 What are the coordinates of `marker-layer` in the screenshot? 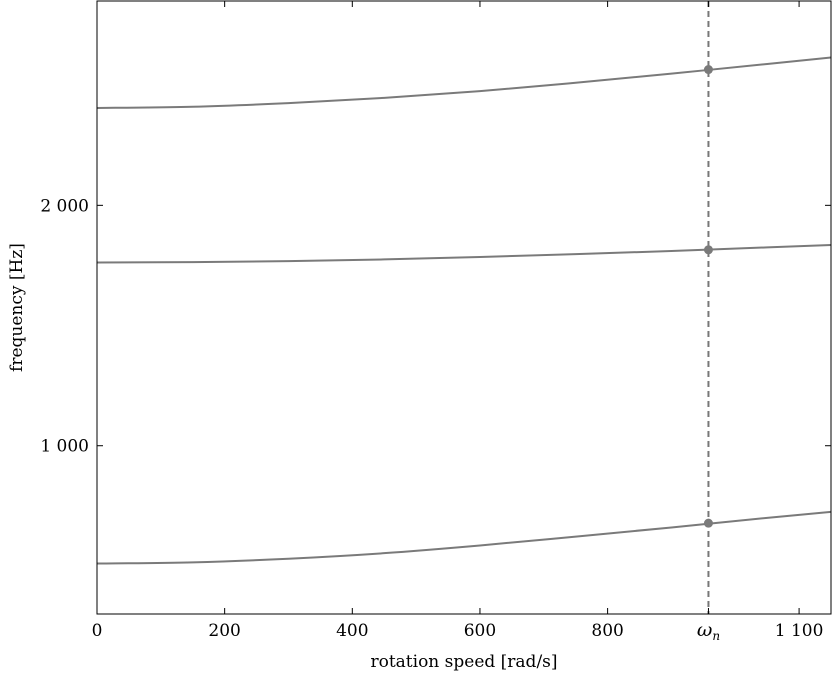 It's located at (708, 296).